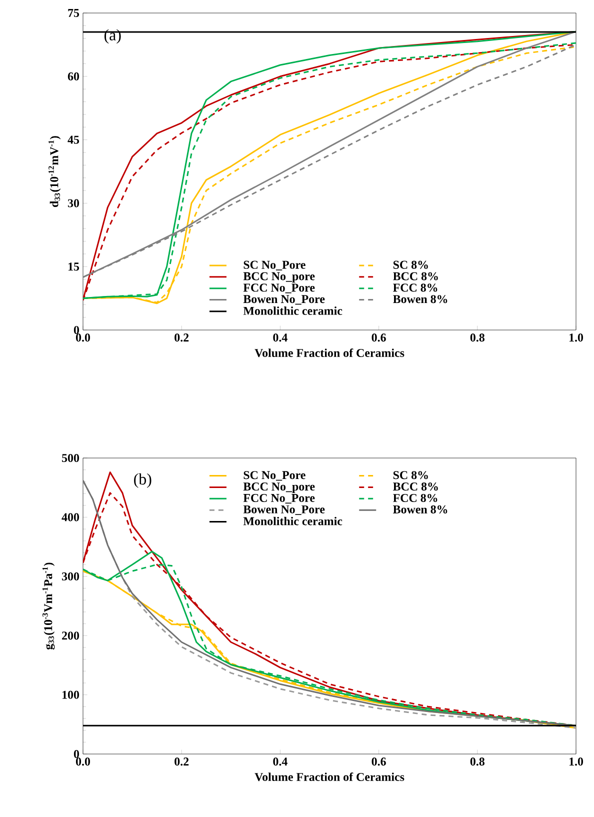  Describe the element at coordinates (74, 13) in the screenshot. I see `y-tick-label: 75` at that location.